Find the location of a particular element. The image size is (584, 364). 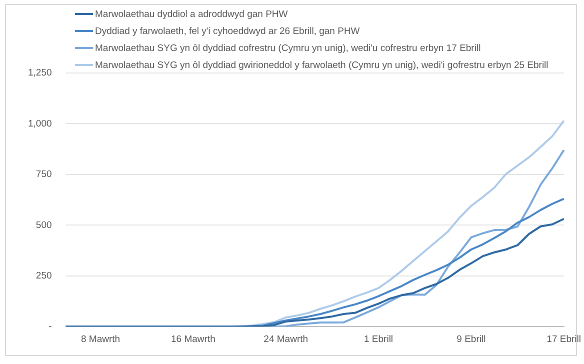

y-tick-label: 500 is located at coordinates (44, 225).